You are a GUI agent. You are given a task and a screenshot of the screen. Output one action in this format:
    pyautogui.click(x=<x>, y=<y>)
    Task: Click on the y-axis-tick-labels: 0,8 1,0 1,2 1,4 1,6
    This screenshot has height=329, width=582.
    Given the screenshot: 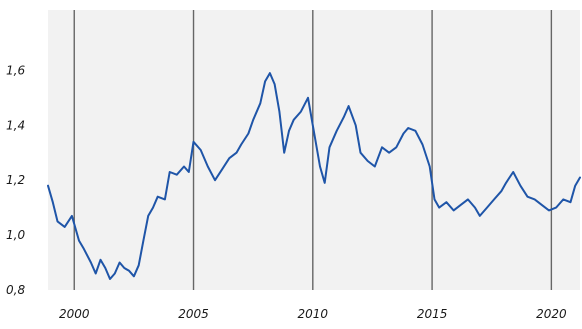 What is the action you would take?
    pyautogui.click(x=15, y=180)
    